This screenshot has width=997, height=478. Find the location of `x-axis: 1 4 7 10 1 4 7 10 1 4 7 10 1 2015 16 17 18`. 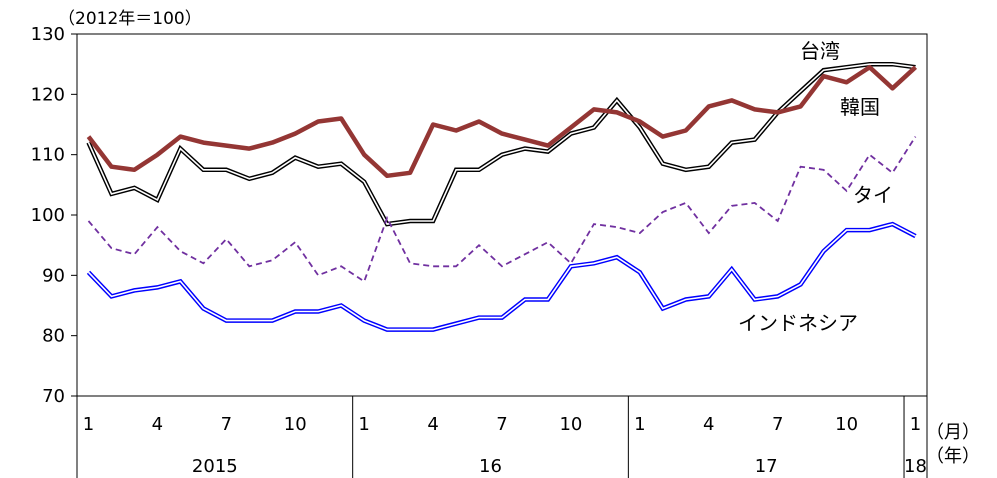

x-axis: 1 4 7 10 1 4 7 10 1 4 7 10 1 2015 16 17 18 is located at coordinates (502, 437).